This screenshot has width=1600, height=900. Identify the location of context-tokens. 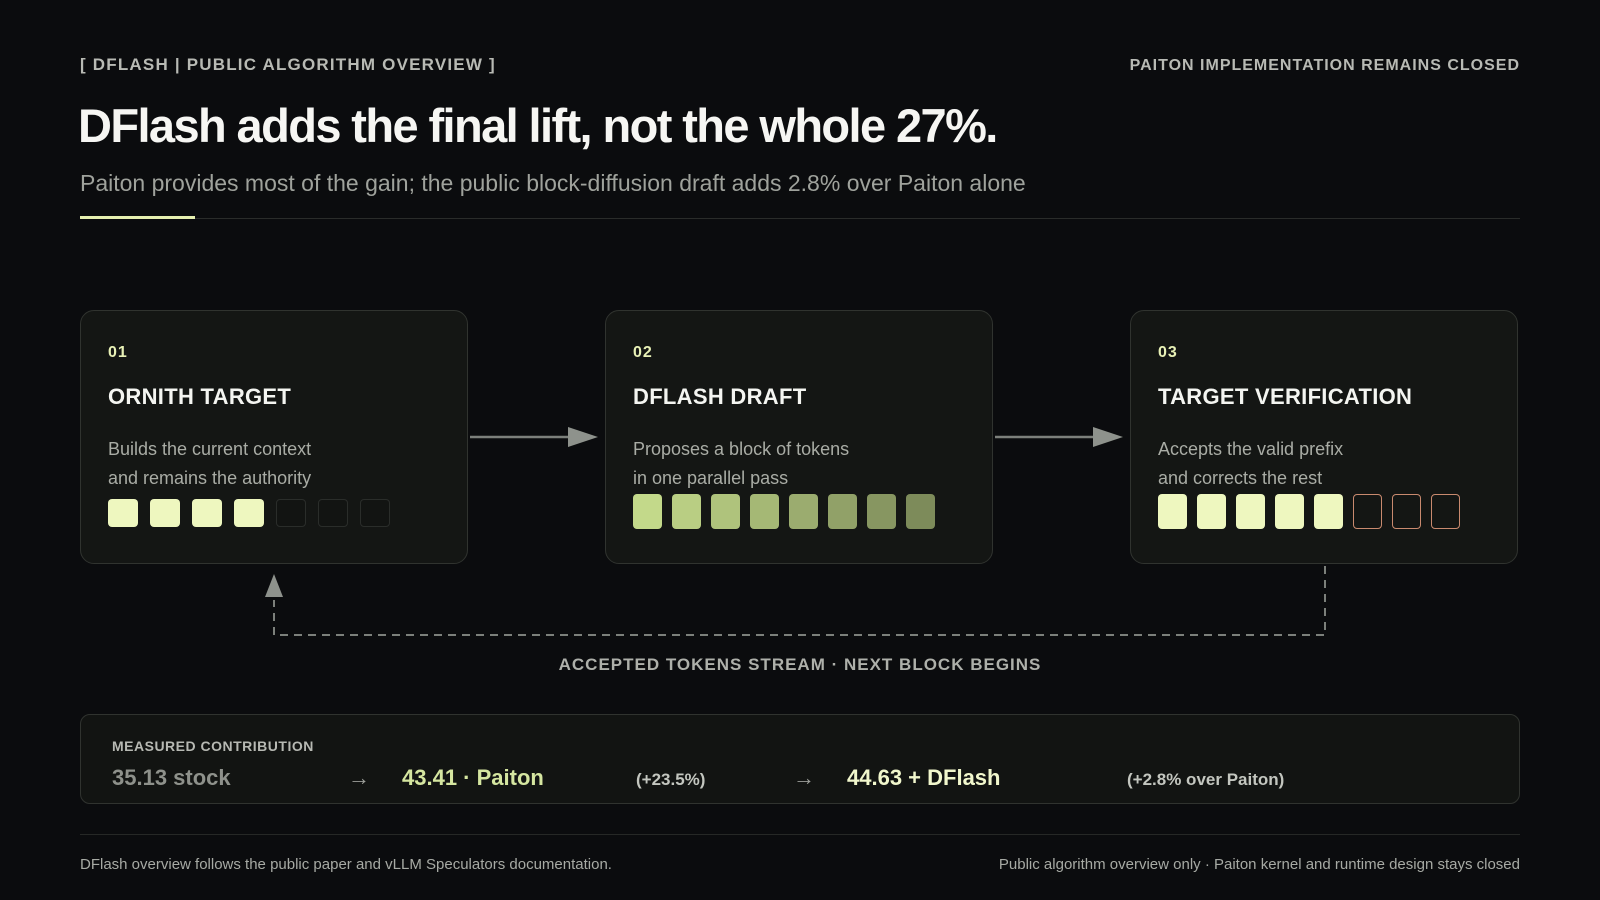
(255, 513).